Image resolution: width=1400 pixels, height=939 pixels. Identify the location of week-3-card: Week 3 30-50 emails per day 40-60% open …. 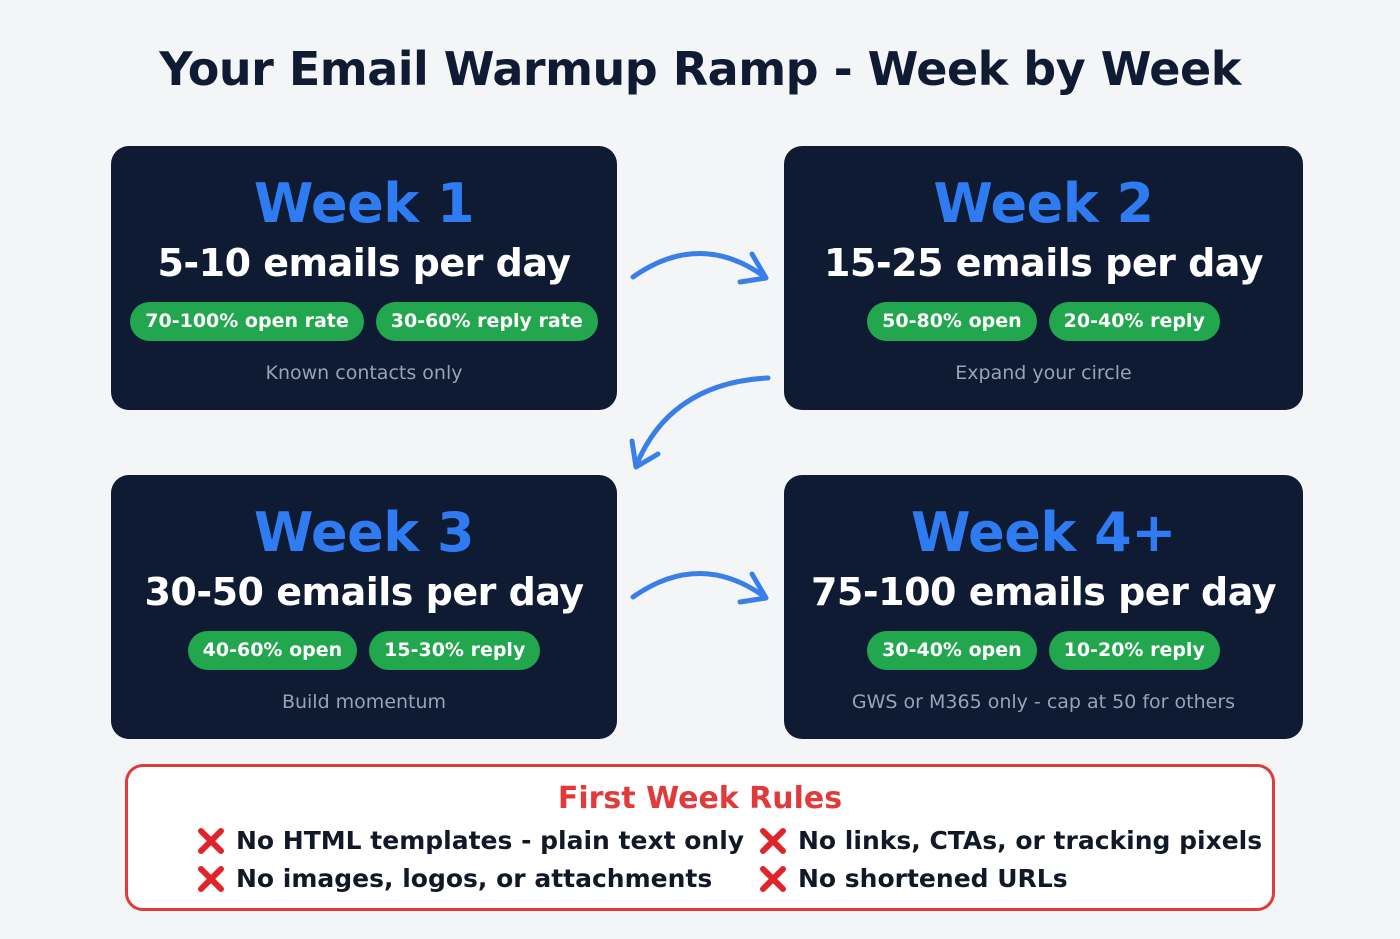
(364, 607).